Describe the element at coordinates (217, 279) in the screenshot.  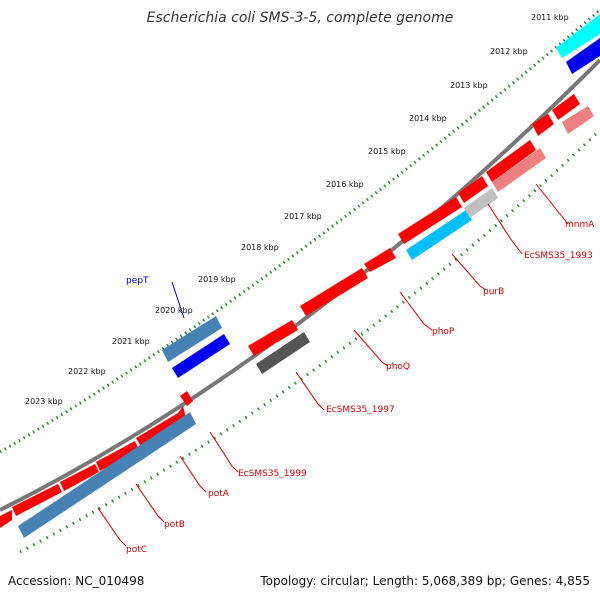
I see `tick-label: 2019 kbp` at that location.